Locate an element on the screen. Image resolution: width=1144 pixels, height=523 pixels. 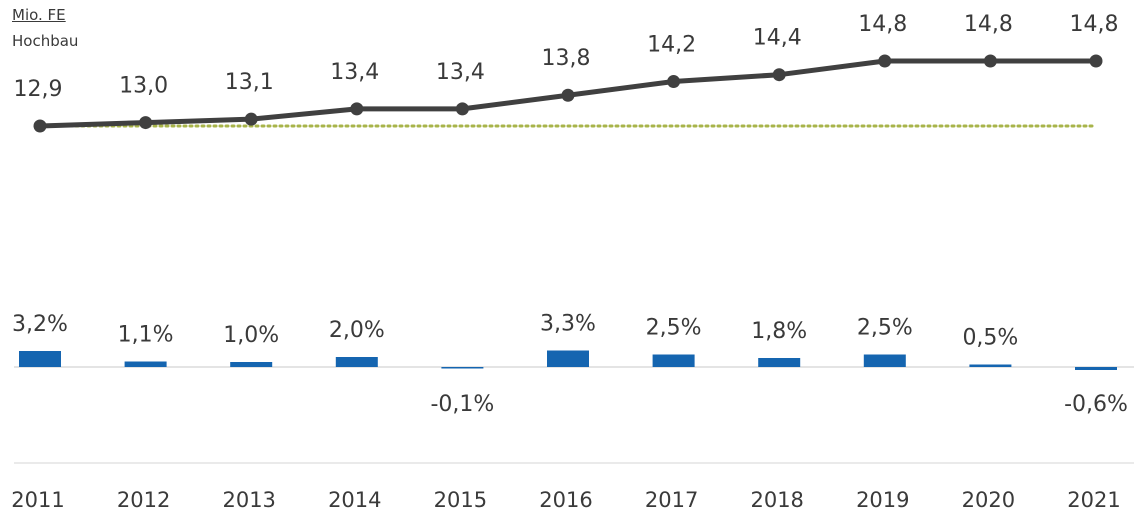
x-tick-label: 2016 is located at coordinates (565, 500).